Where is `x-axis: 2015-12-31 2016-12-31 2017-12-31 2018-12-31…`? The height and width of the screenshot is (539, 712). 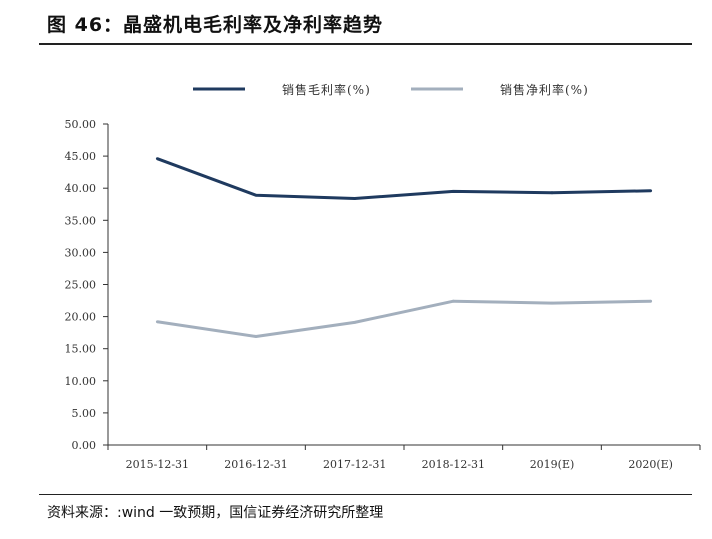 x-axis: 2015-12-31 2016-12-31 2017-12-31 2018-12-31… is located at coordinates (404, 457).